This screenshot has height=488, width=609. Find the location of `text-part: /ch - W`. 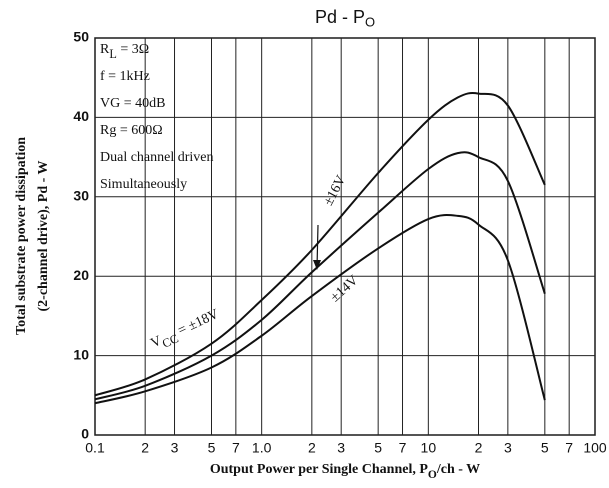

text-part: /ch - W is located at coordinates (458, 469).